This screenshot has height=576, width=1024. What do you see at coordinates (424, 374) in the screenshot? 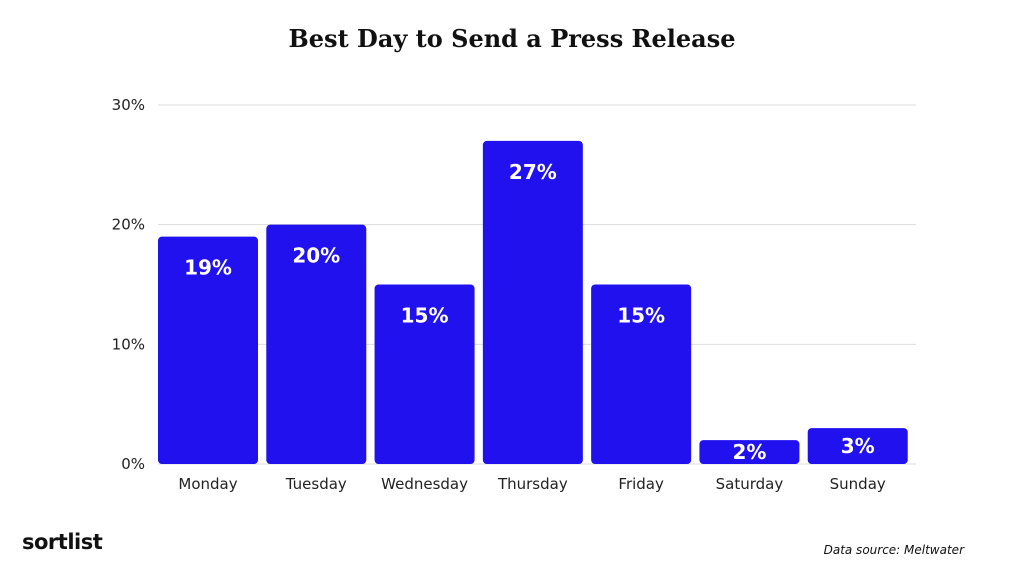
I see `bar-wednesday` at bounding box center [424, 374].